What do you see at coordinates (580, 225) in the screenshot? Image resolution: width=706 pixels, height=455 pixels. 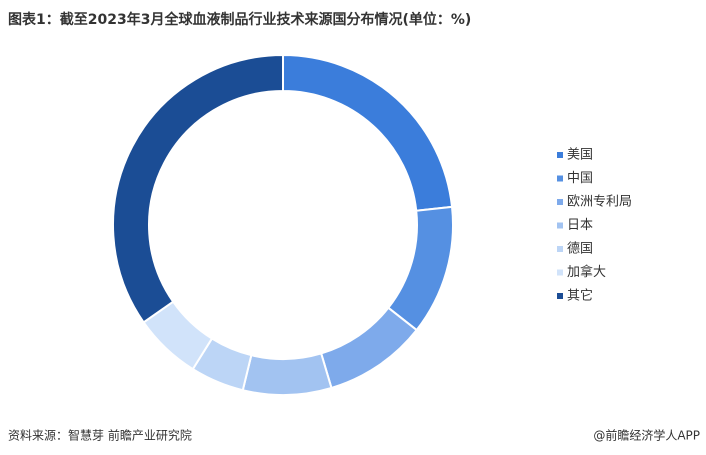 I see `legend-label: 日本` at bounding box center [580, 225].